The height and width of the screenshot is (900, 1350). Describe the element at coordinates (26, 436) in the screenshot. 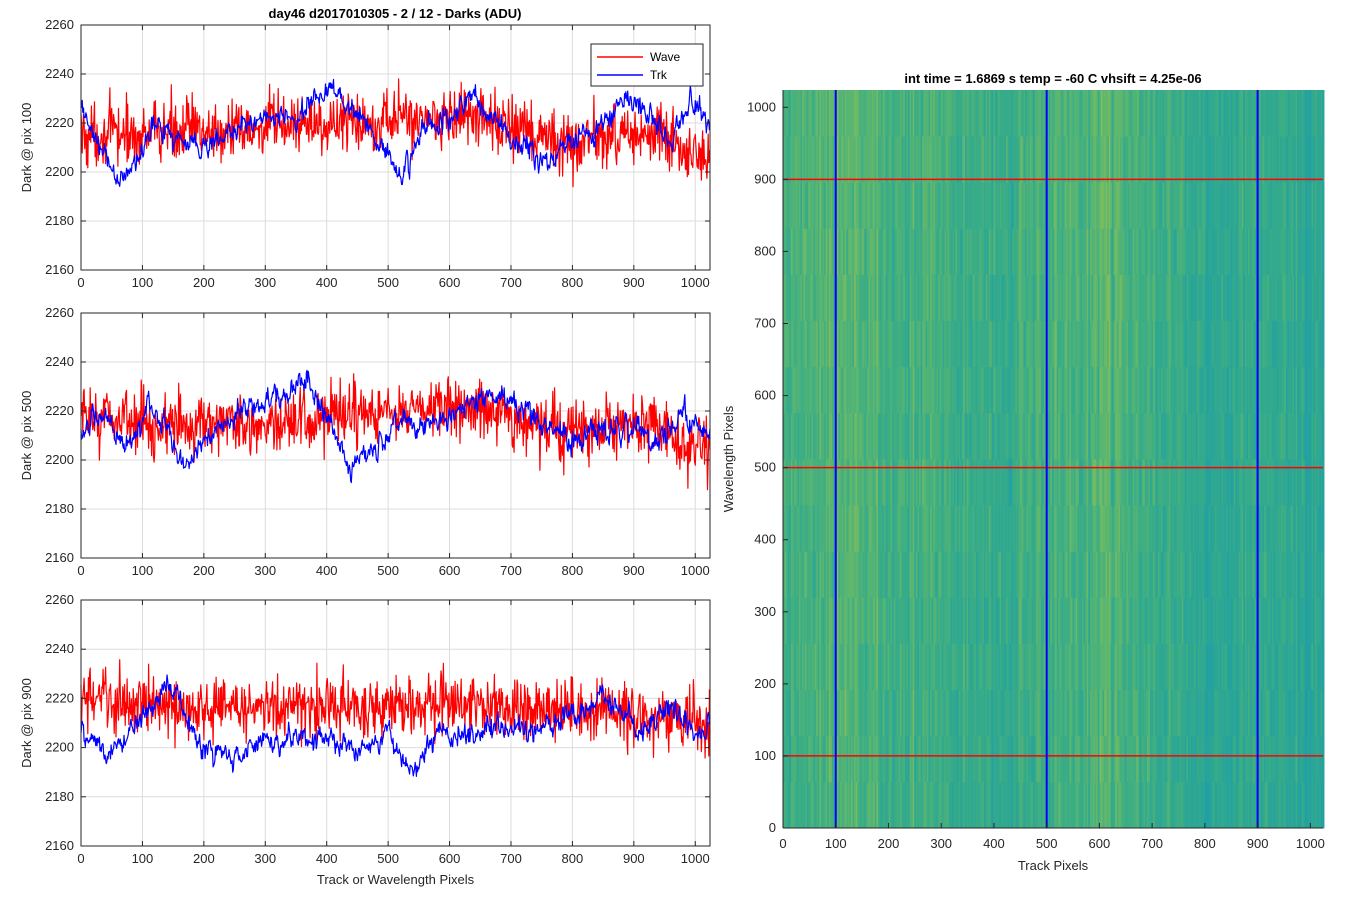

I see `y-axis-label: Dark @ pix 500` at that location.